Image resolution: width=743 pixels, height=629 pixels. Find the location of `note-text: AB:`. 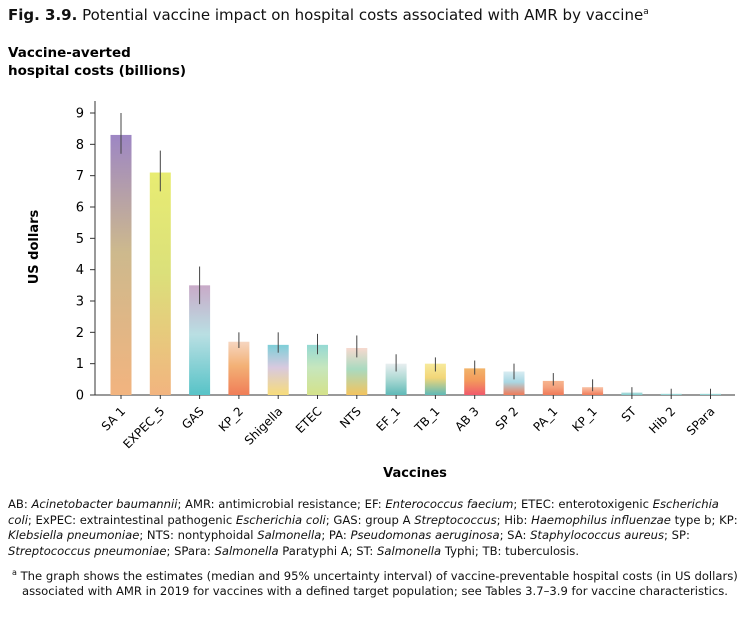

note-text: AB: is located at coordinates (20, 504).